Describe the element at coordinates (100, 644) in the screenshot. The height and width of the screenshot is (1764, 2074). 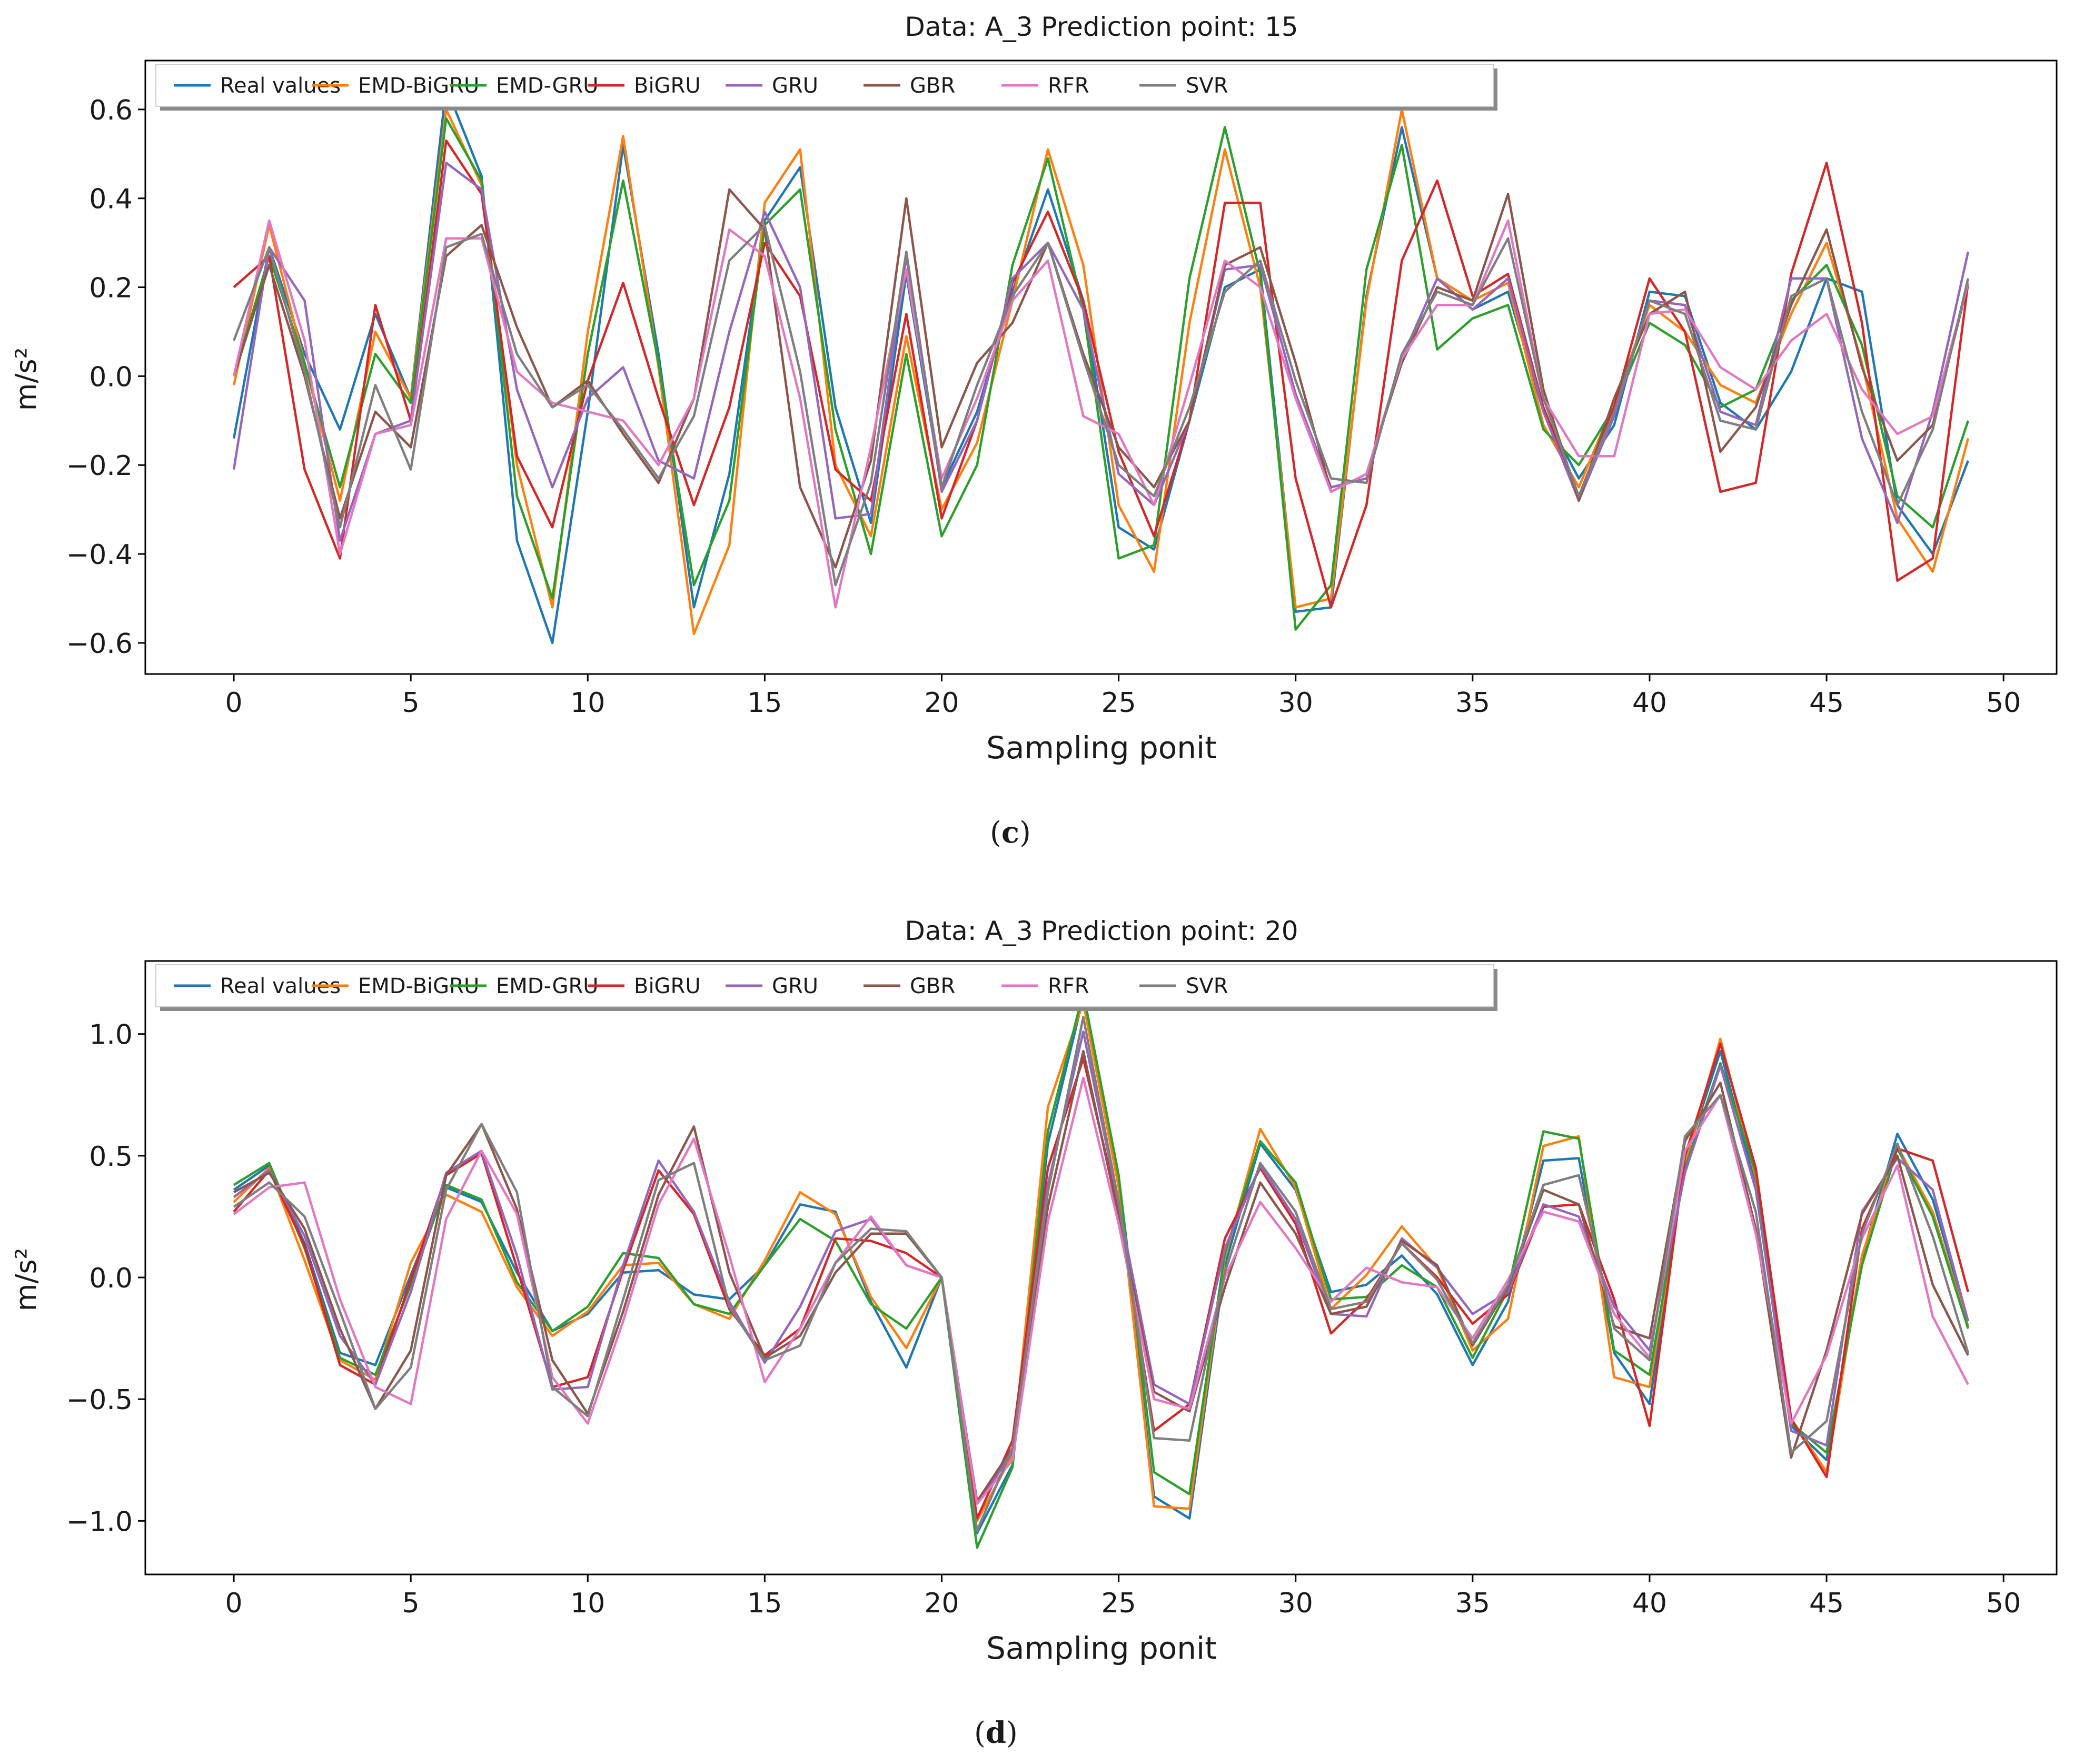
I see `y-tick-label: −0.6` at that location.